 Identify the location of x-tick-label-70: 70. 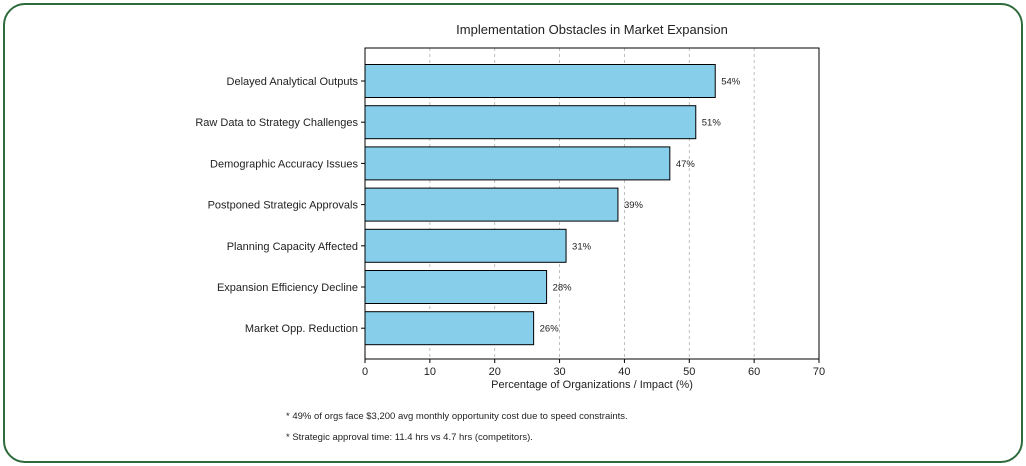
(819, 372).